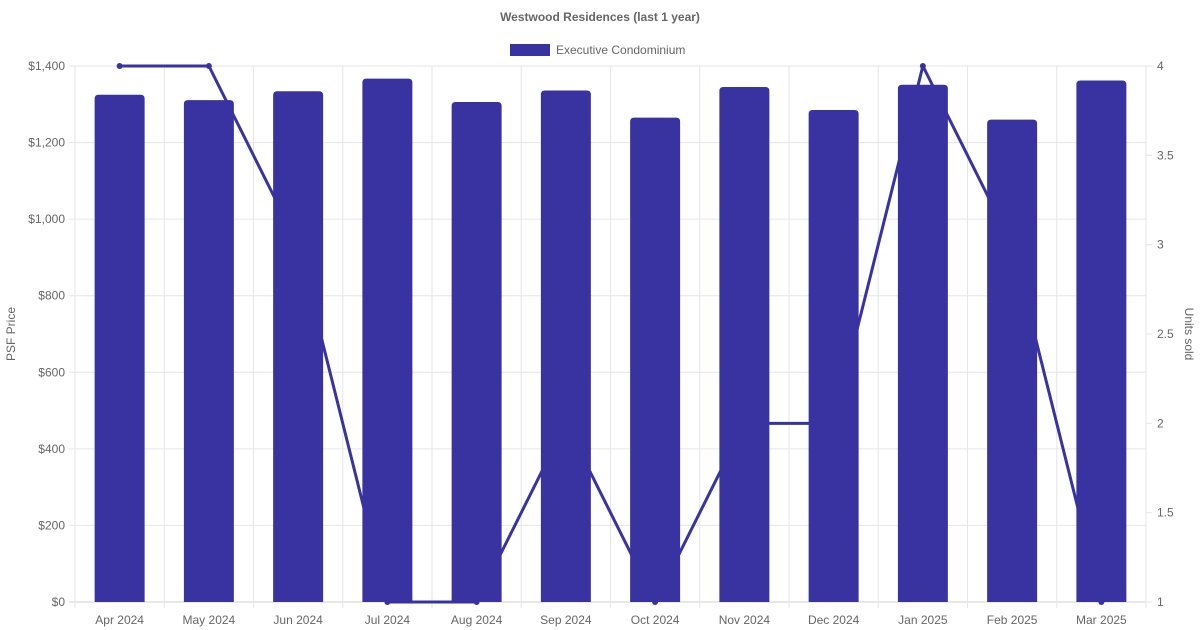  What do you see at coordinates (1101, 341) in the screenshot?
I see `bar-mar-2025` at bounding box center [1101, 341].